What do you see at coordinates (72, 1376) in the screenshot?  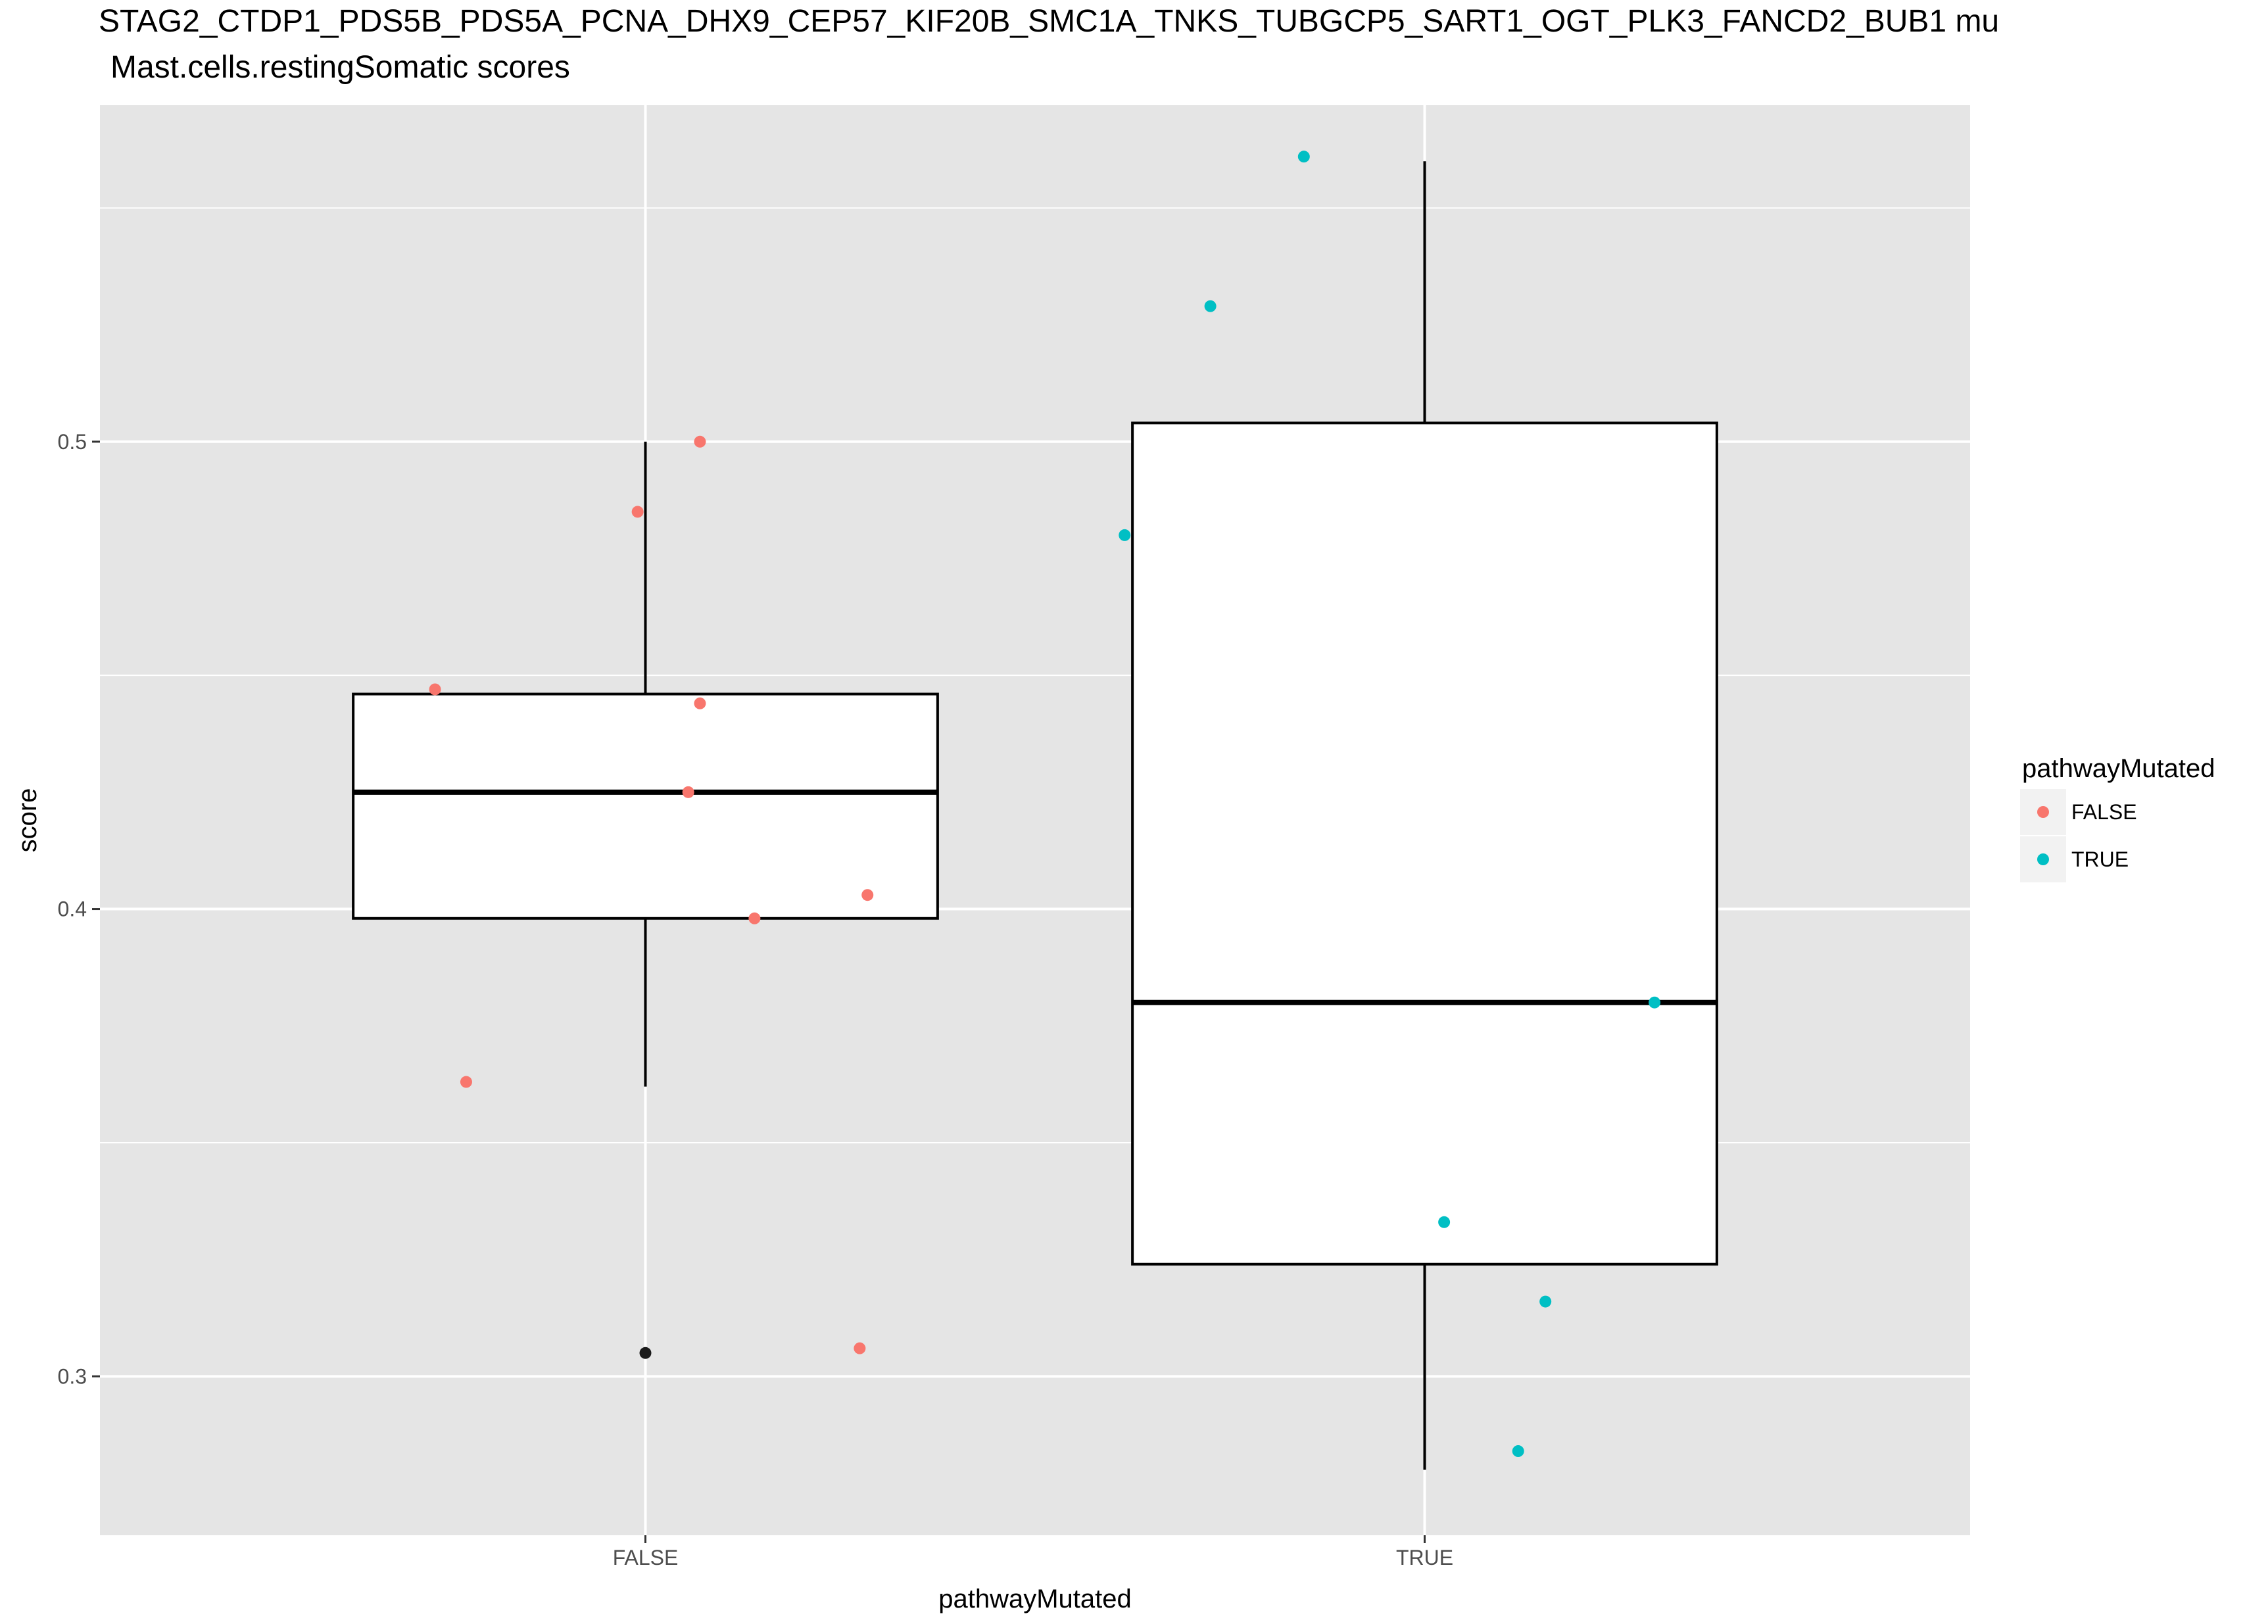 I see `y-tick-label: 0.3` at bounding box center [72, 1376].